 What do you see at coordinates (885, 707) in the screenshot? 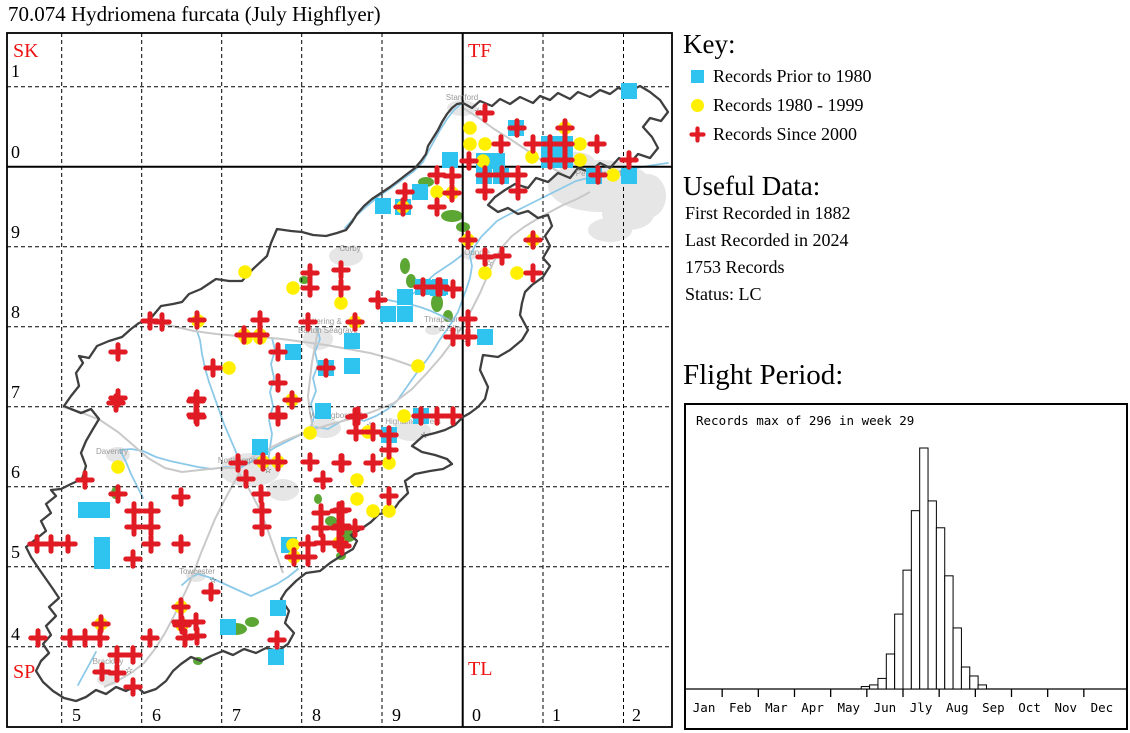
I see `month-axis-label: Jun` at bounding box center [885, 707].